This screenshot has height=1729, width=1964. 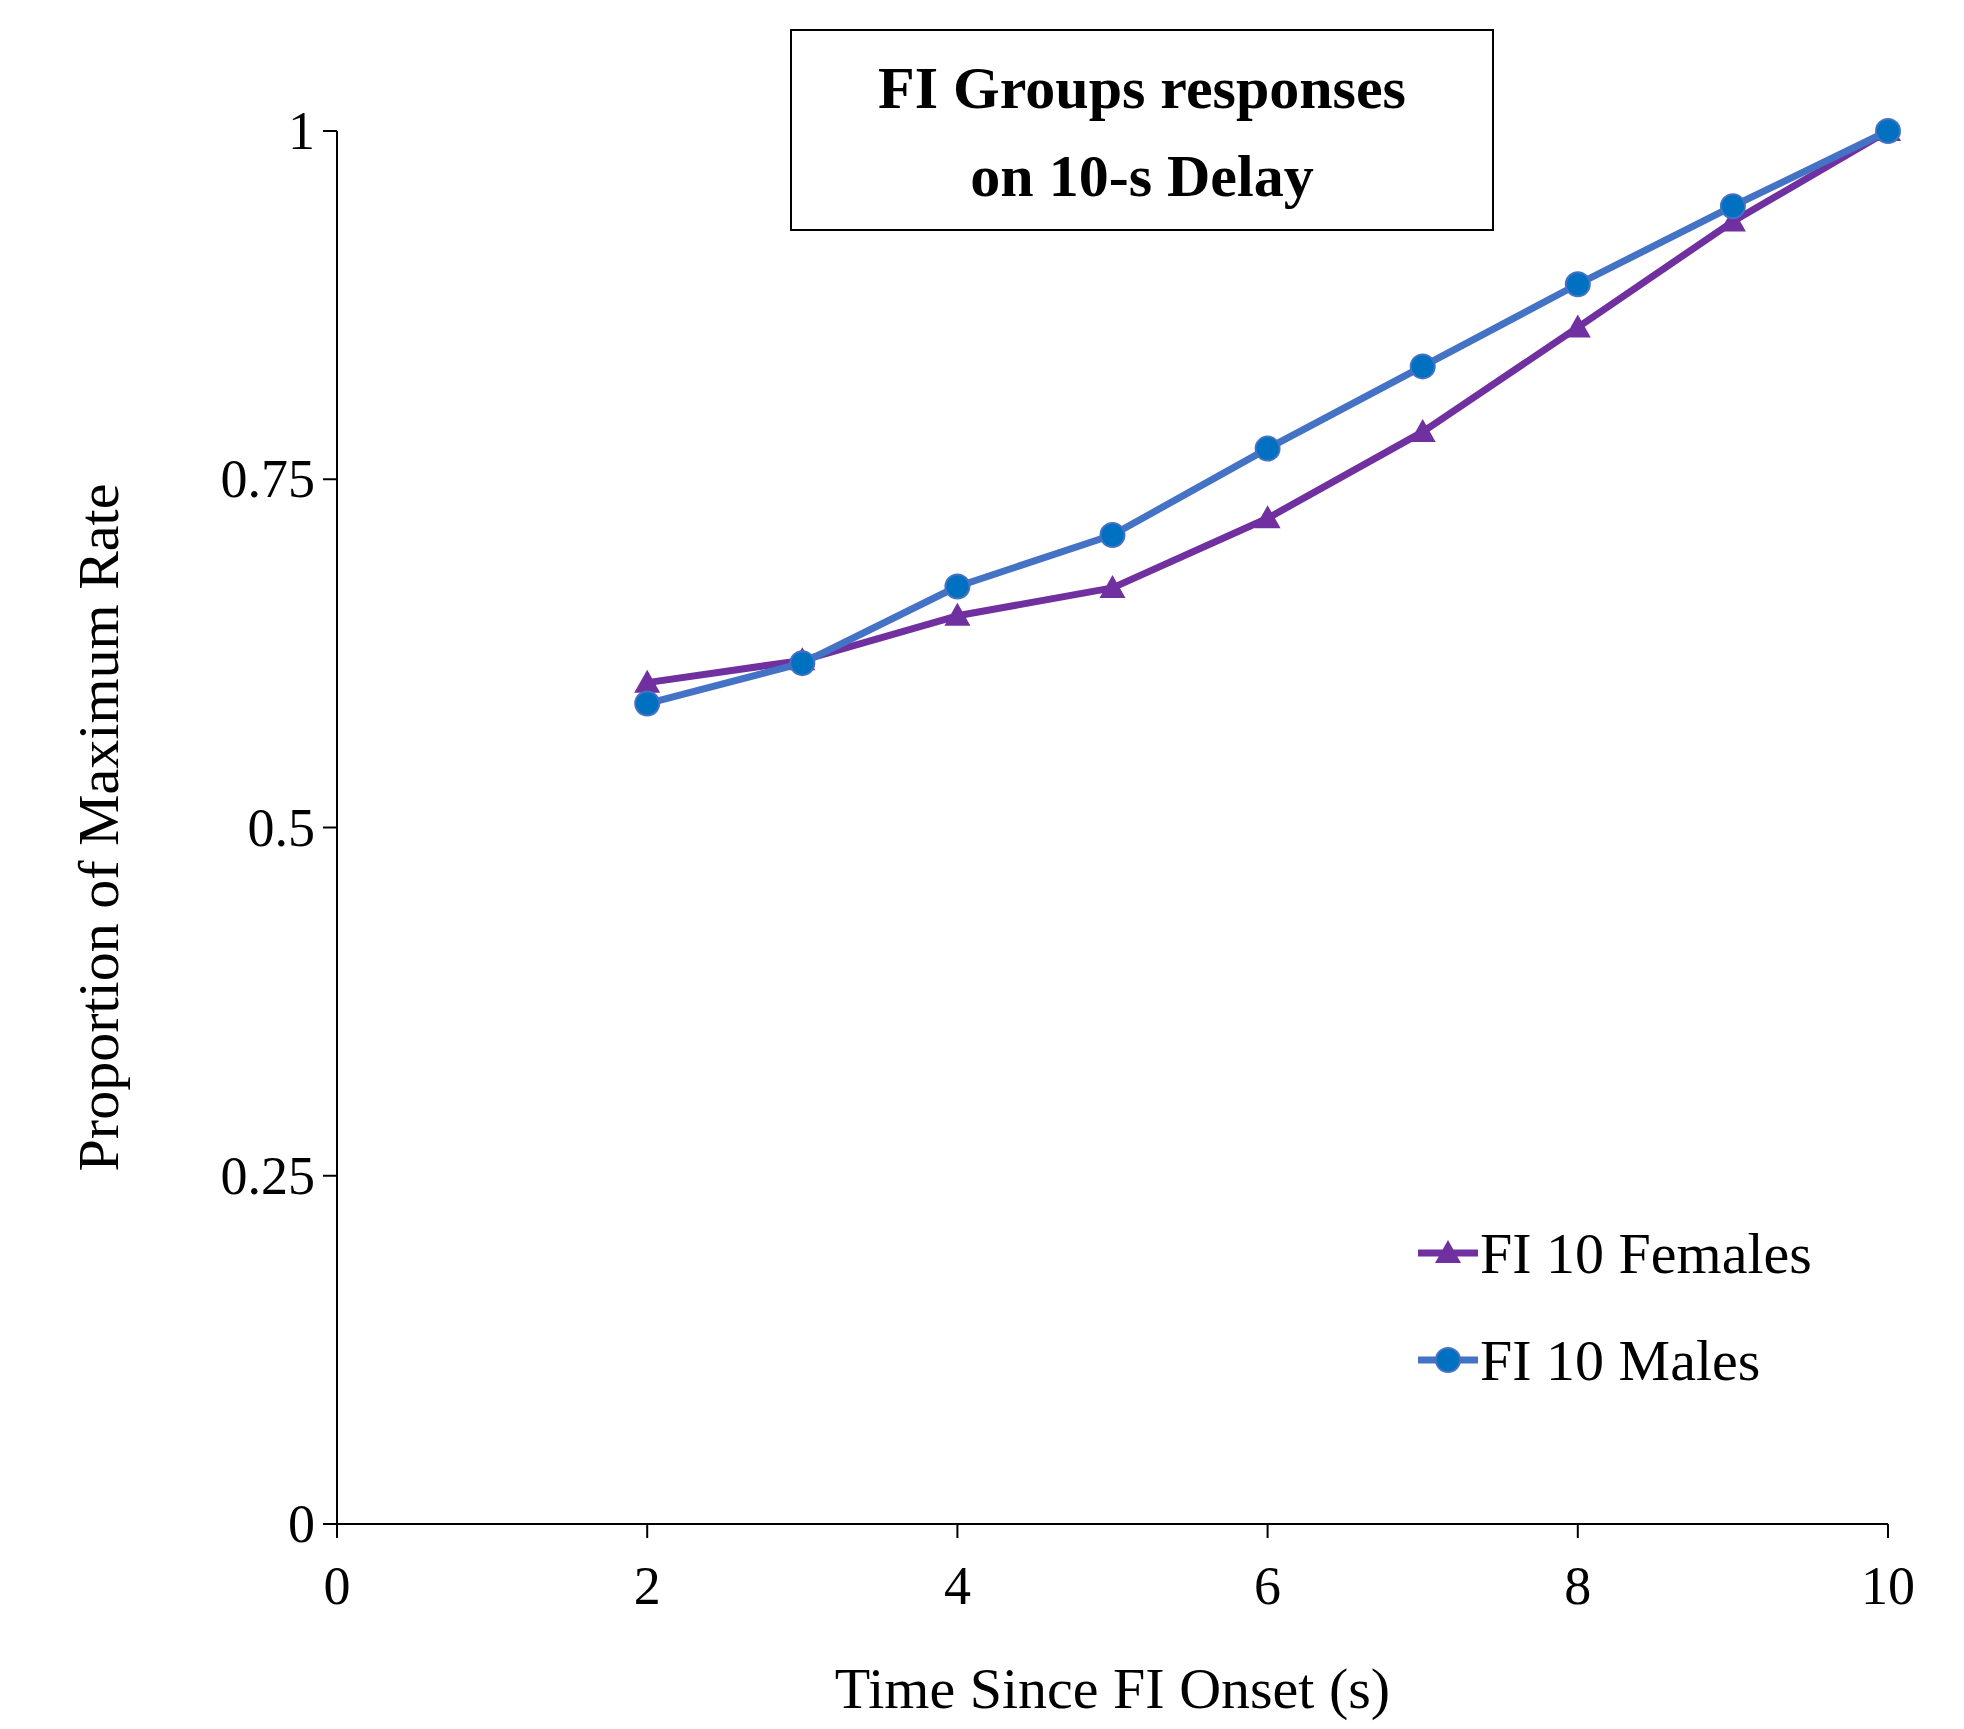 I want to click on x-tick-label: 4, so click(x=957, y=1586).